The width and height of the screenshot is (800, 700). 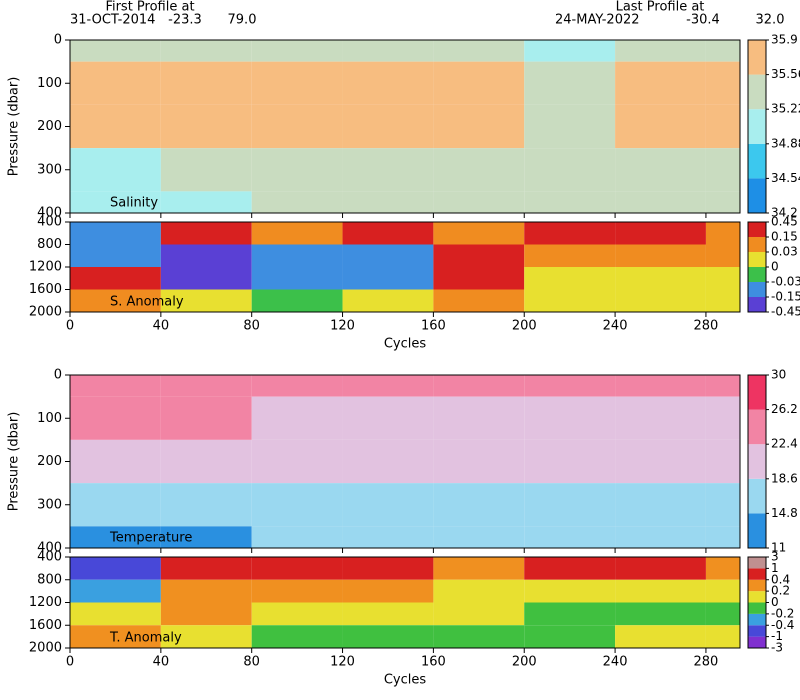 What do you see at coordinates (45, 289) in the screenshot?
I see `y-tick-label: 1600` at bounding box center [45, 289].